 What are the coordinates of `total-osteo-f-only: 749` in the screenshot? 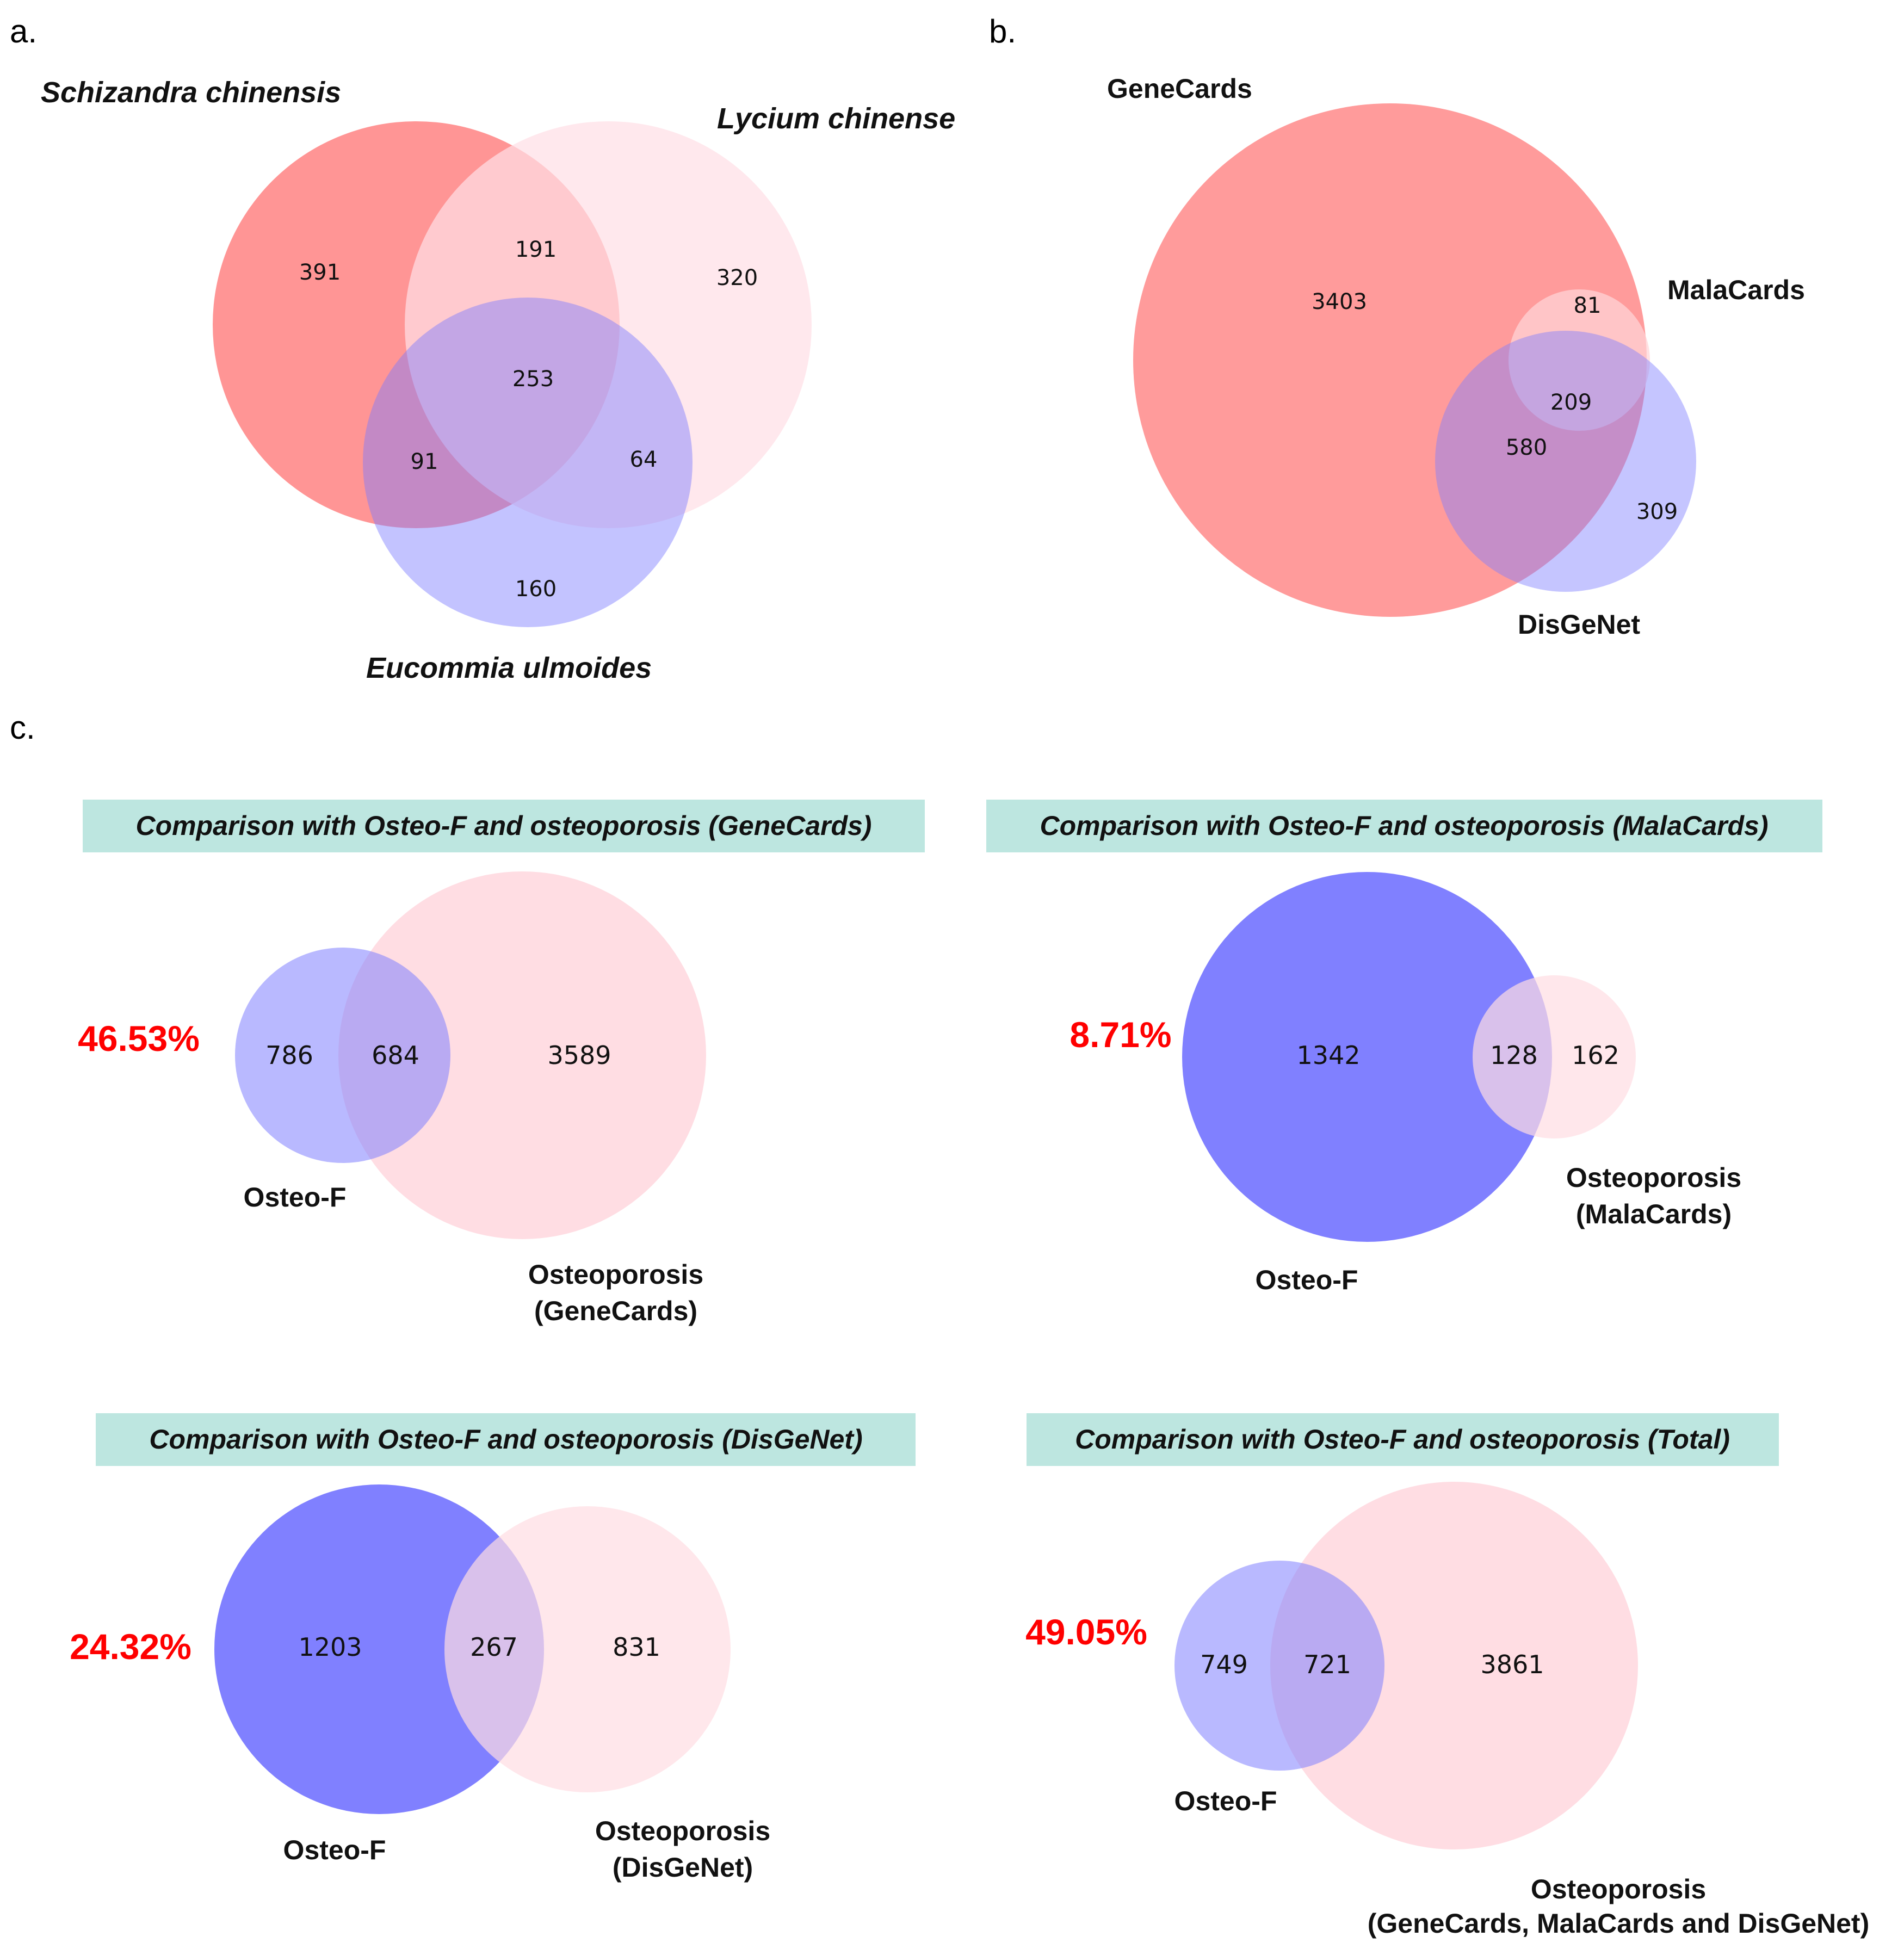 It's located at (1224, 1664).